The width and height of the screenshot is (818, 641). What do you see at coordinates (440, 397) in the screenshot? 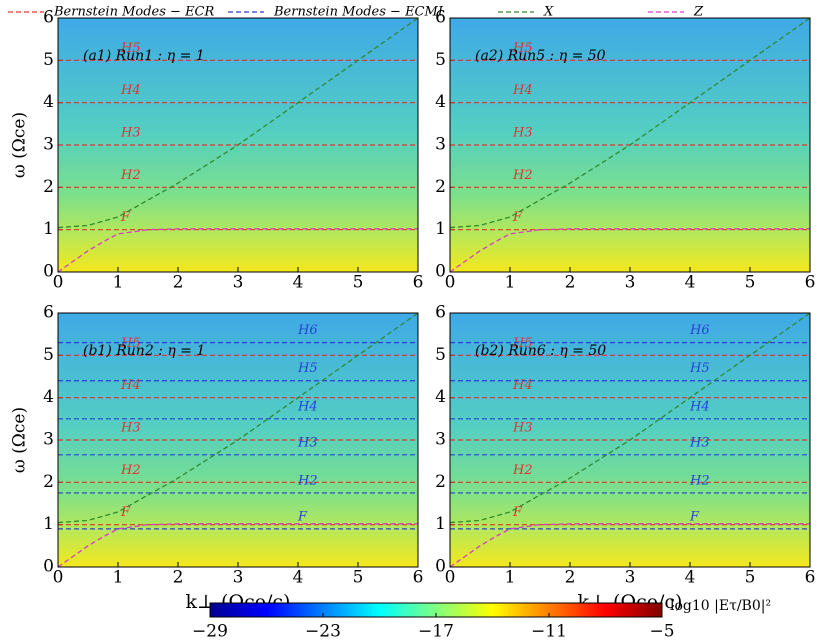
I see `y-tick-label: 4` at bounding box center [440, 397].